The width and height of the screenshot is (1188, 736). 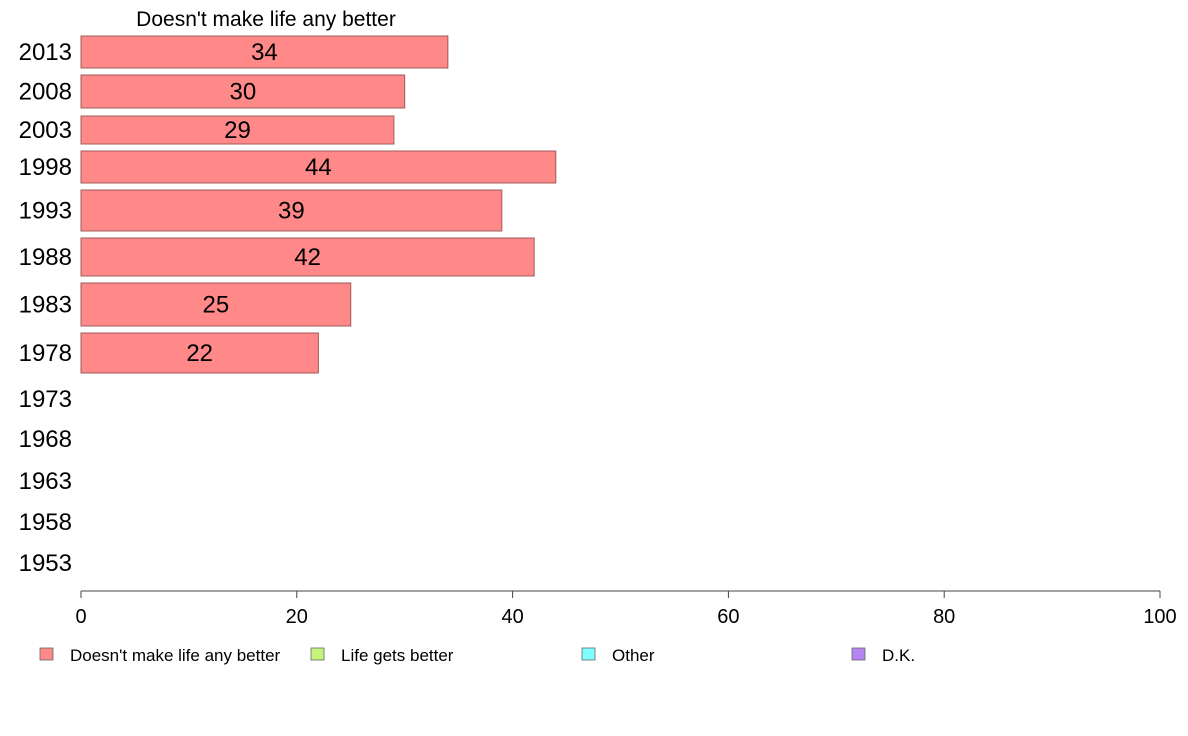 What do you see at coordinates (175, 655) in the screenshot?
I see `legend-label: Doesn't make life any better` at bounding box center [175, 655].